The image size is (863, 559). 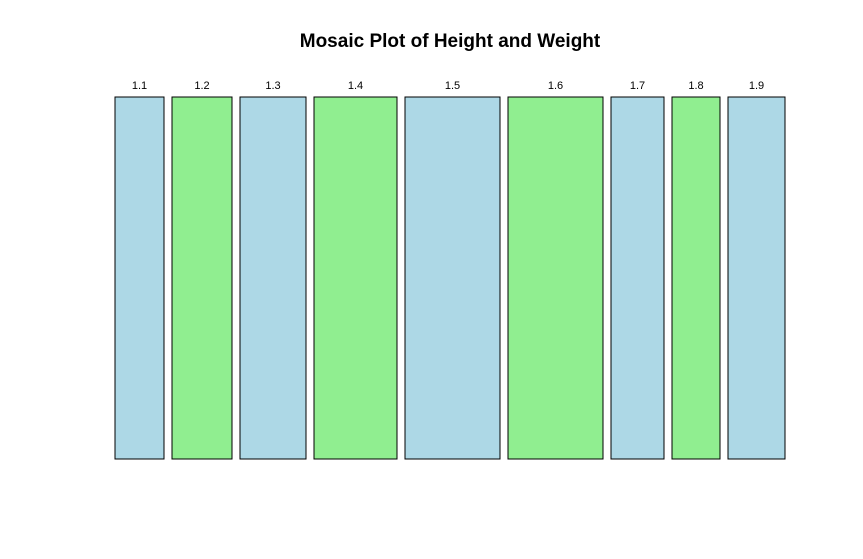 I want to click on chart-title: Mosaic Plot of Height and Weight, so click(x=450, y=41).